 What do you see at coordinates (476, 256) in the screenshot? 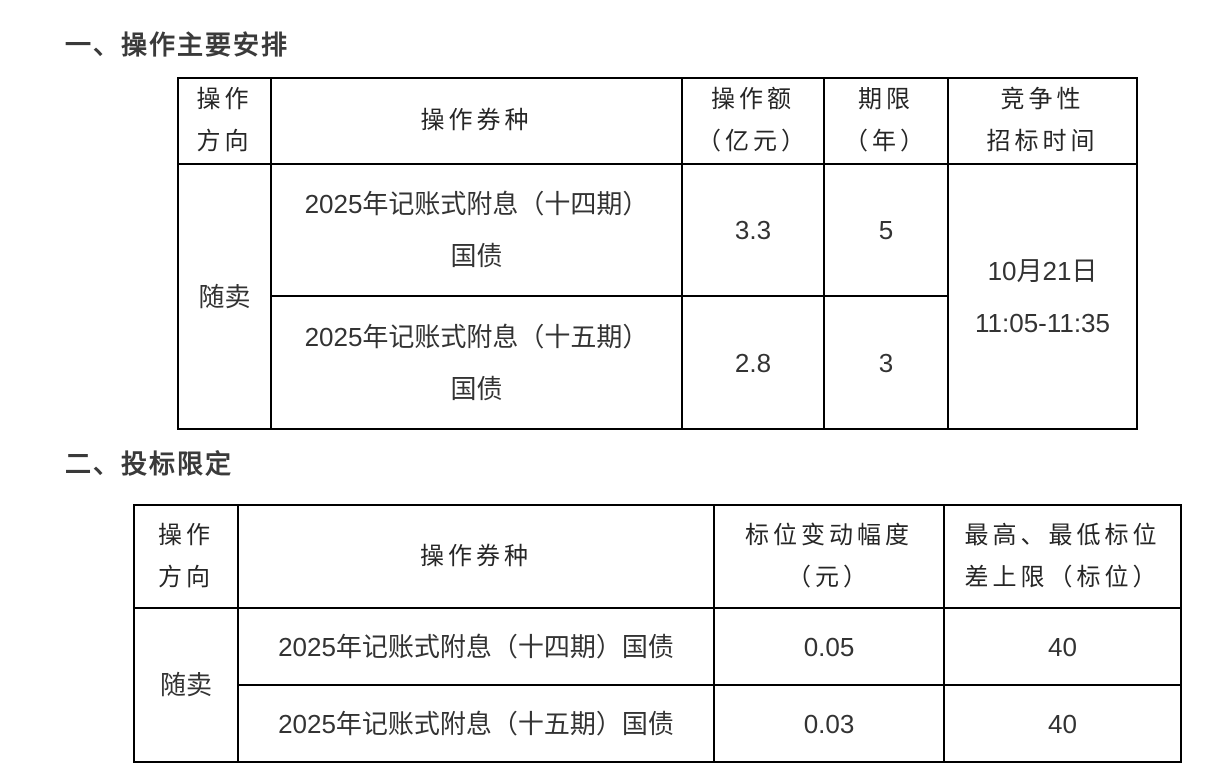
I see `bond14-name-line2: 国债` at bounding box center [476, 256].